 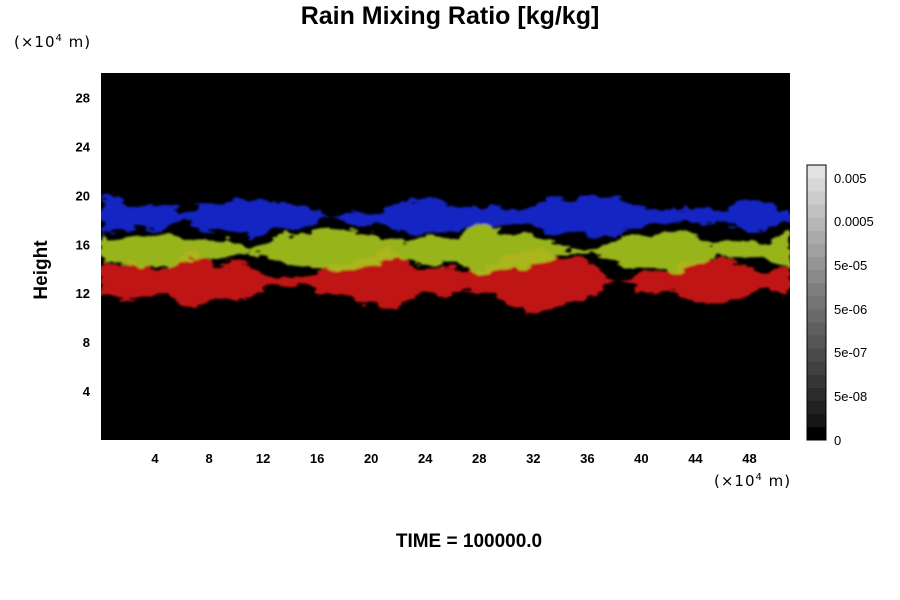 What do you see at coordinates (533, 458) in the screenshot?
I see `x-tick-label: 32` at bounding box center [533, 458].